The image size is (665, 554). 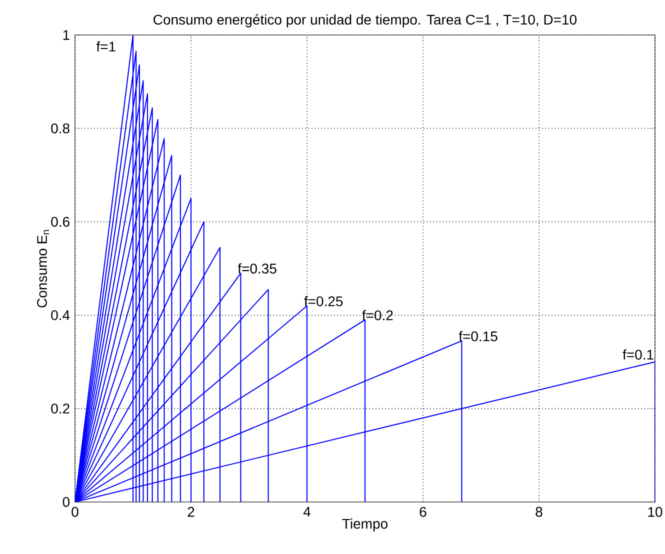 I want to click on x-tick-label: 6, so click(x=423, y=511).